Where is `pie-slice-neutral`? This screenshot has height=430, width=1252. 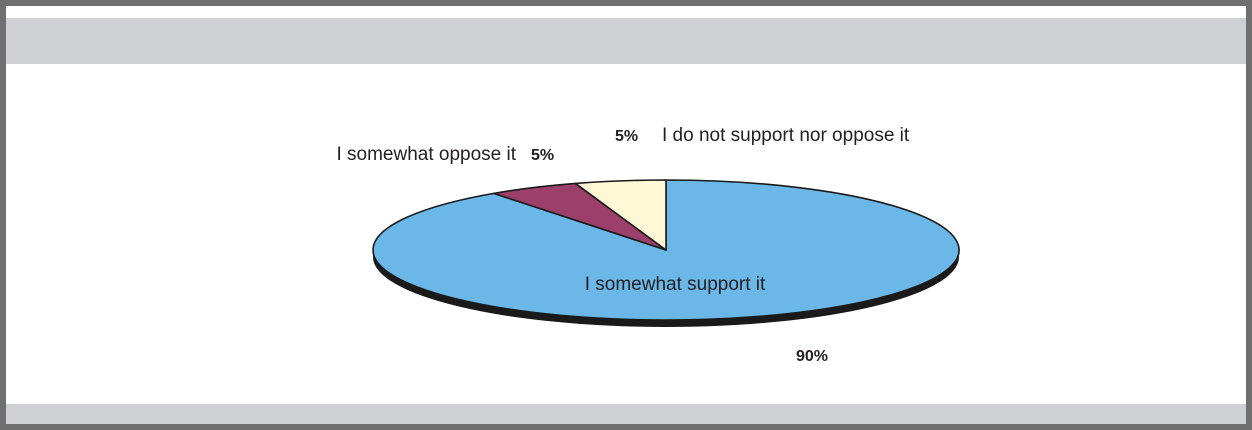 pie-slice-neutral is located at coordinates (620, 215).